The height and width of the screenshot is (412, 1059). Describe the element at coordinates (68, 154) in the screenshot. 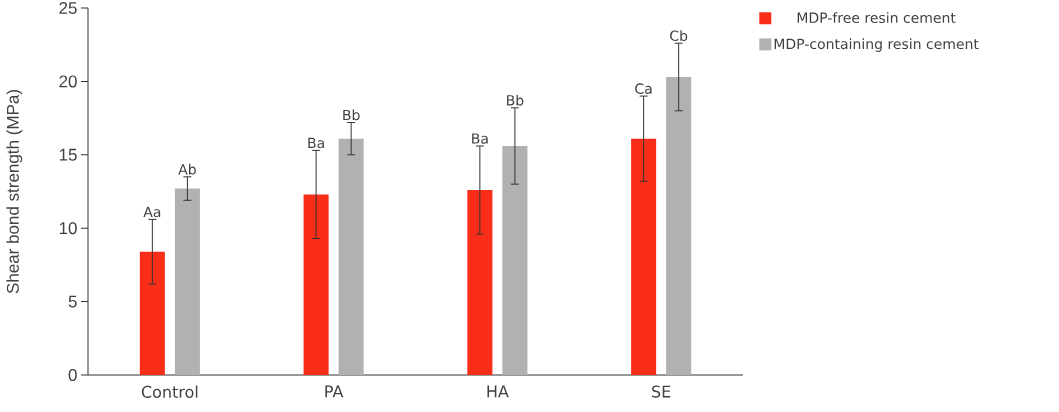

I see `y-tick-label: 15` at that location.